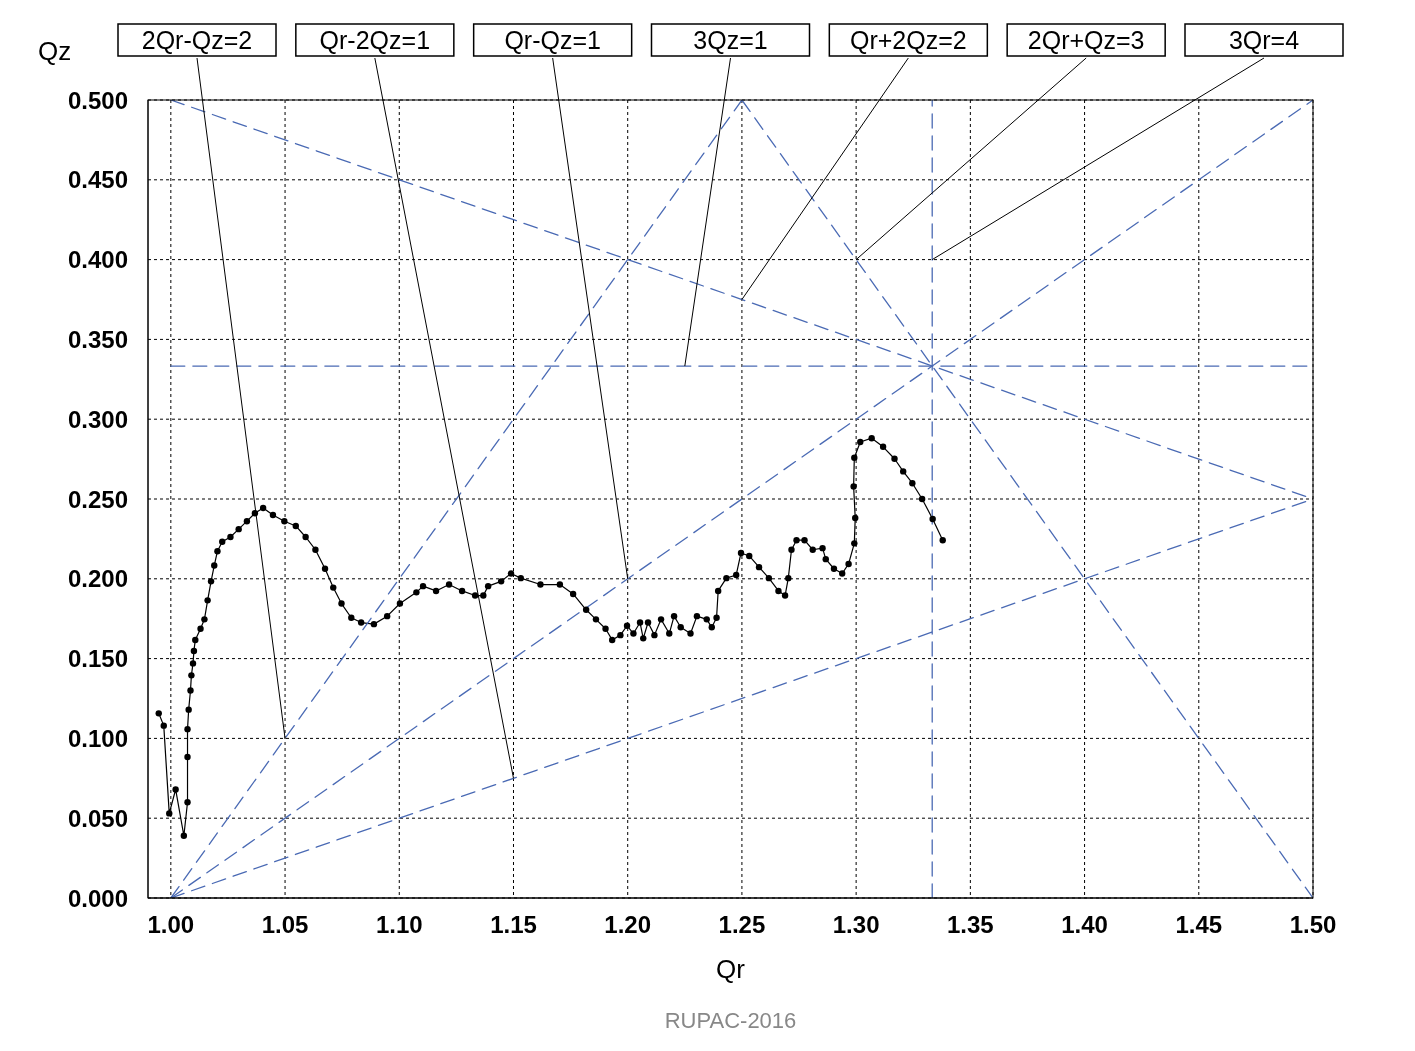 Image resolution: width=1415 pixels, height=1051 pixels. What do you see at coordinates (628, 925) in the screenshot?
I see `x-tick-label: 1.20` at bounding box center [628, 925].